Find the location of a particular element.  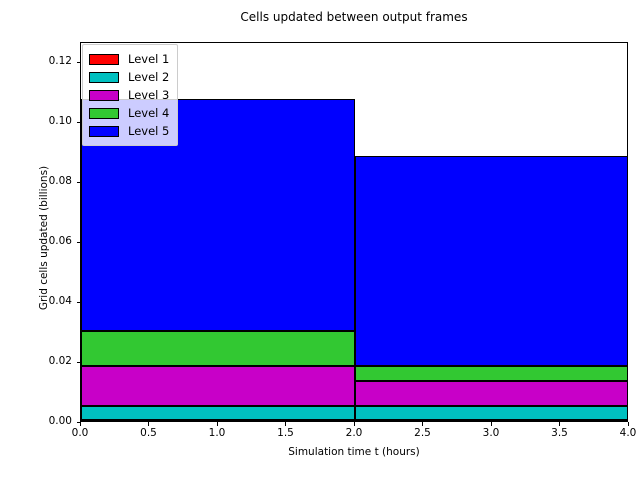

legend-entry-level-2: Level 2 is located at coordinates (129, 77).